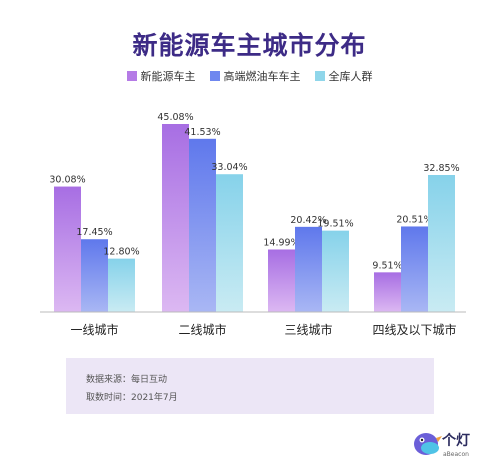 This screenshot has height=470, width=499. What do you see at coordinates (94, 232) in the screenshot?
I see `data-label: 17.45%` at bounding box center [94, 232].